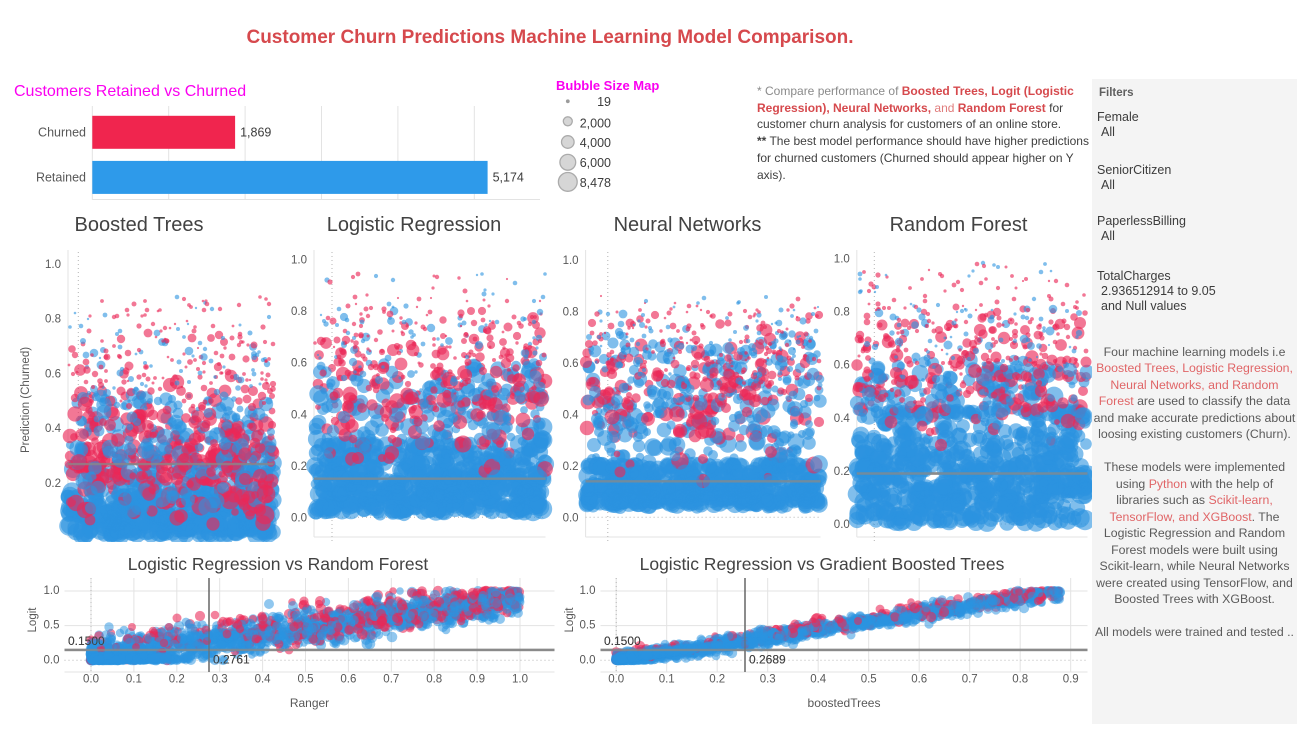 Image resolution: width=1304 pixels, height=732 pixels. Describe the element at coordinates (139, 225) in the screenshot. I see `svg-text: Boosted Trees` at that location.